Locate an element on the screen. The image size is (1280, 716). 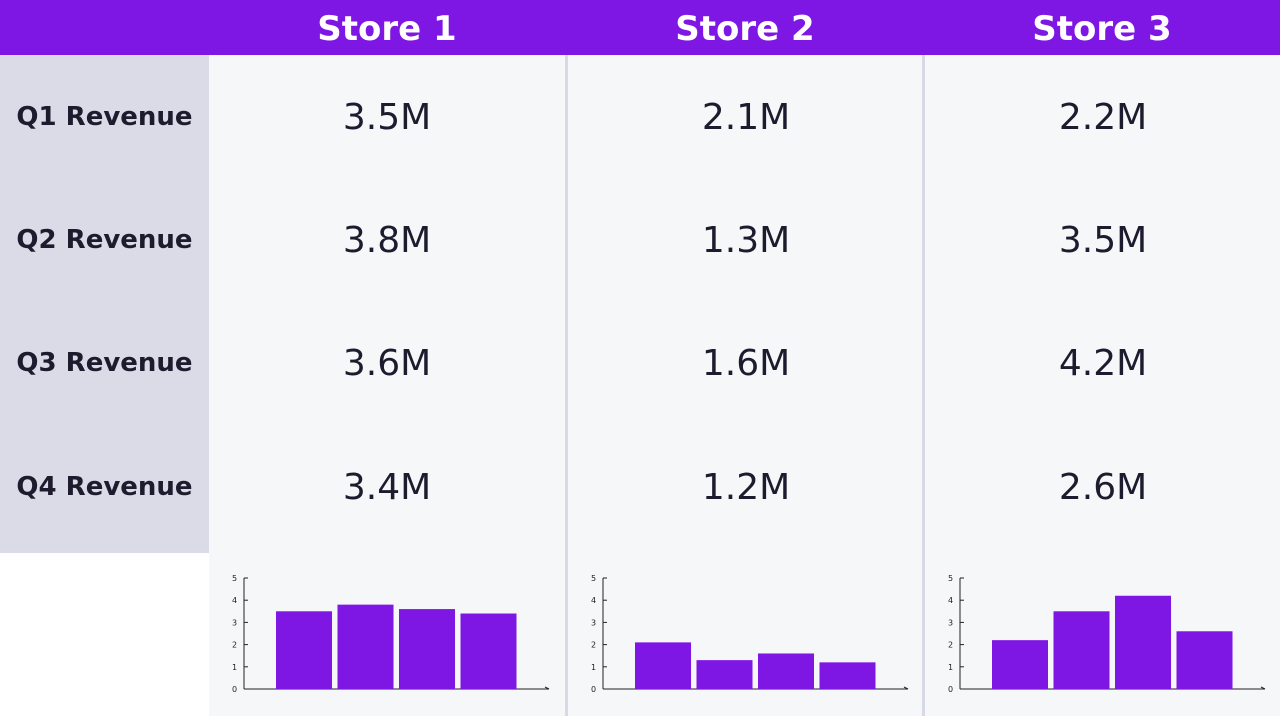
store-2-q1-value: 2.1M is located at coordinates (746, 117).